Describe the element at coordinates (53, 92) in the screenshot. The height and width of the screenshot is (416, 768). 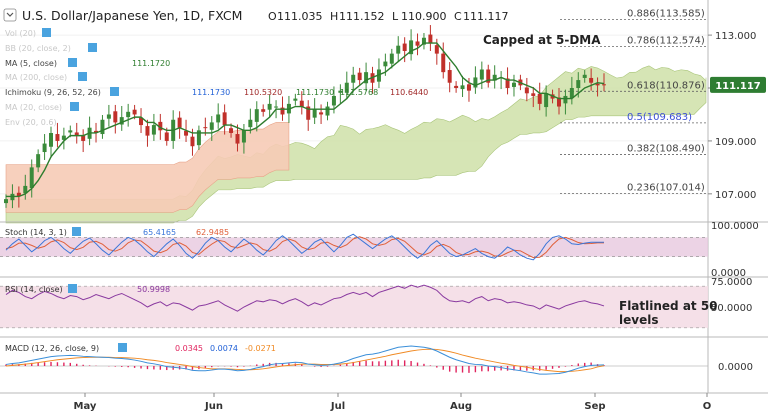
I see `legend-ichimoku: Ichimoku (9, 26, 52, 26)` at that location.